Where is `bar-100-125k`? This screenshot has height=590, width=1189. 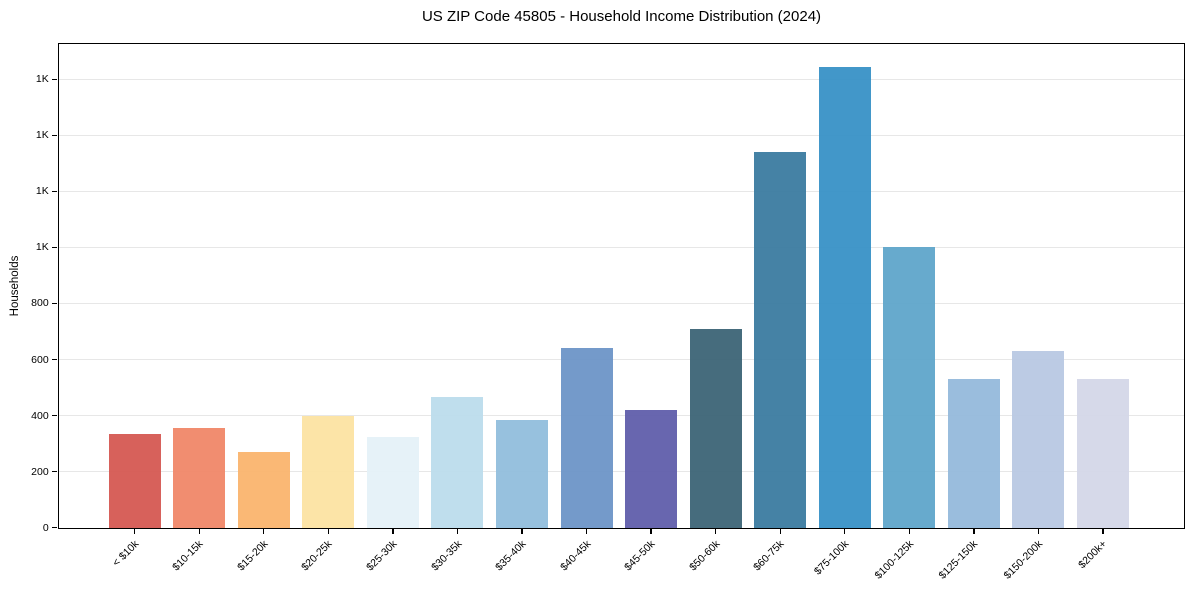
bar-100-125k is located at coordinates (909, 387).